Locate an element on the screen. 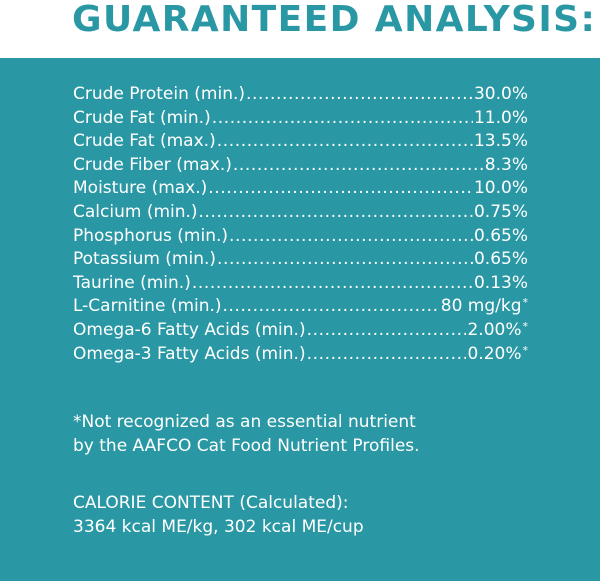  nutrient-label: Potassium (min.) is located at coordinates (145, 259).